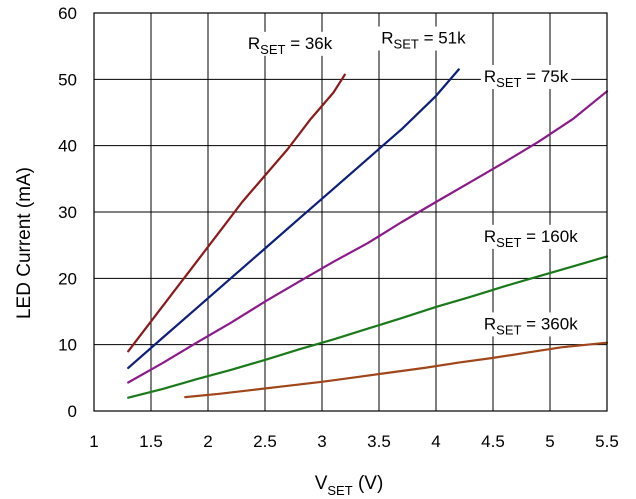 This screenshot has height=499, width=636. I want to click on x-axis-label-unit: (V), so click(368, 483).